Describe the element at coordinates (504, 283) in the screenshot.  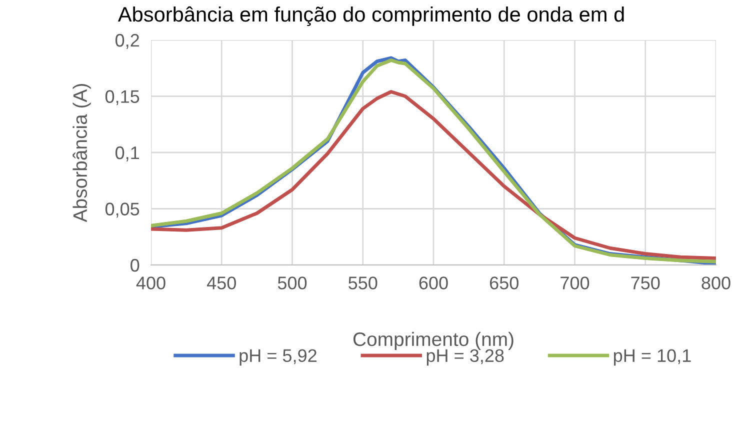
I see `x-tick-label: 650` at that location.